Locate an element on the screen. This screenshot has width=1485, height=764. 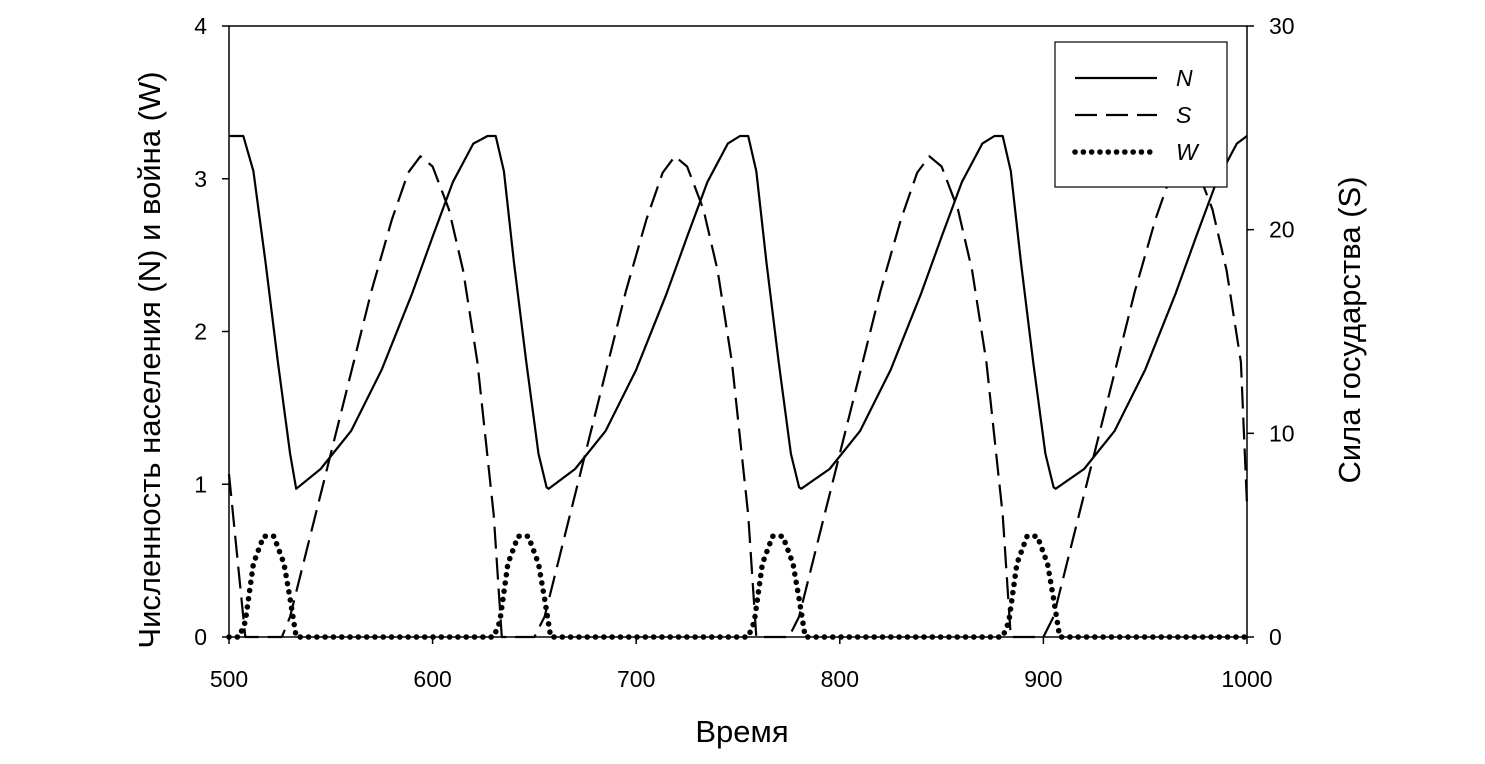
y-left-tick-label: 2 is located at coordinates (200, 332).